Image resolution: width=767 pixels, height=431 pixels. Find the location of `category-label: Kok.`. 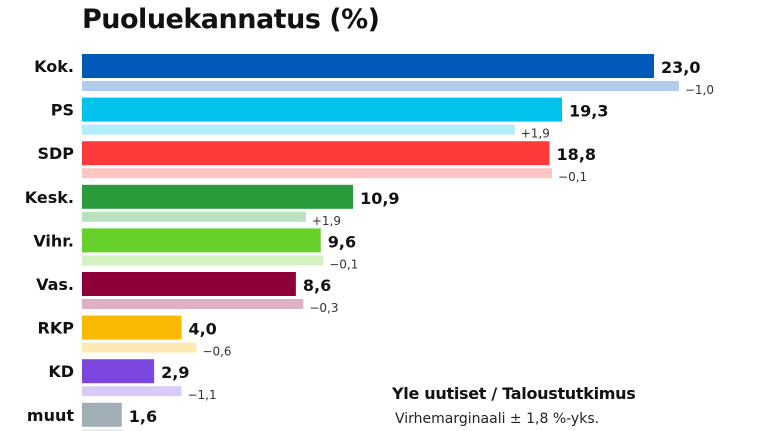

category-label: Kok. is located at coordinates (54, 66).